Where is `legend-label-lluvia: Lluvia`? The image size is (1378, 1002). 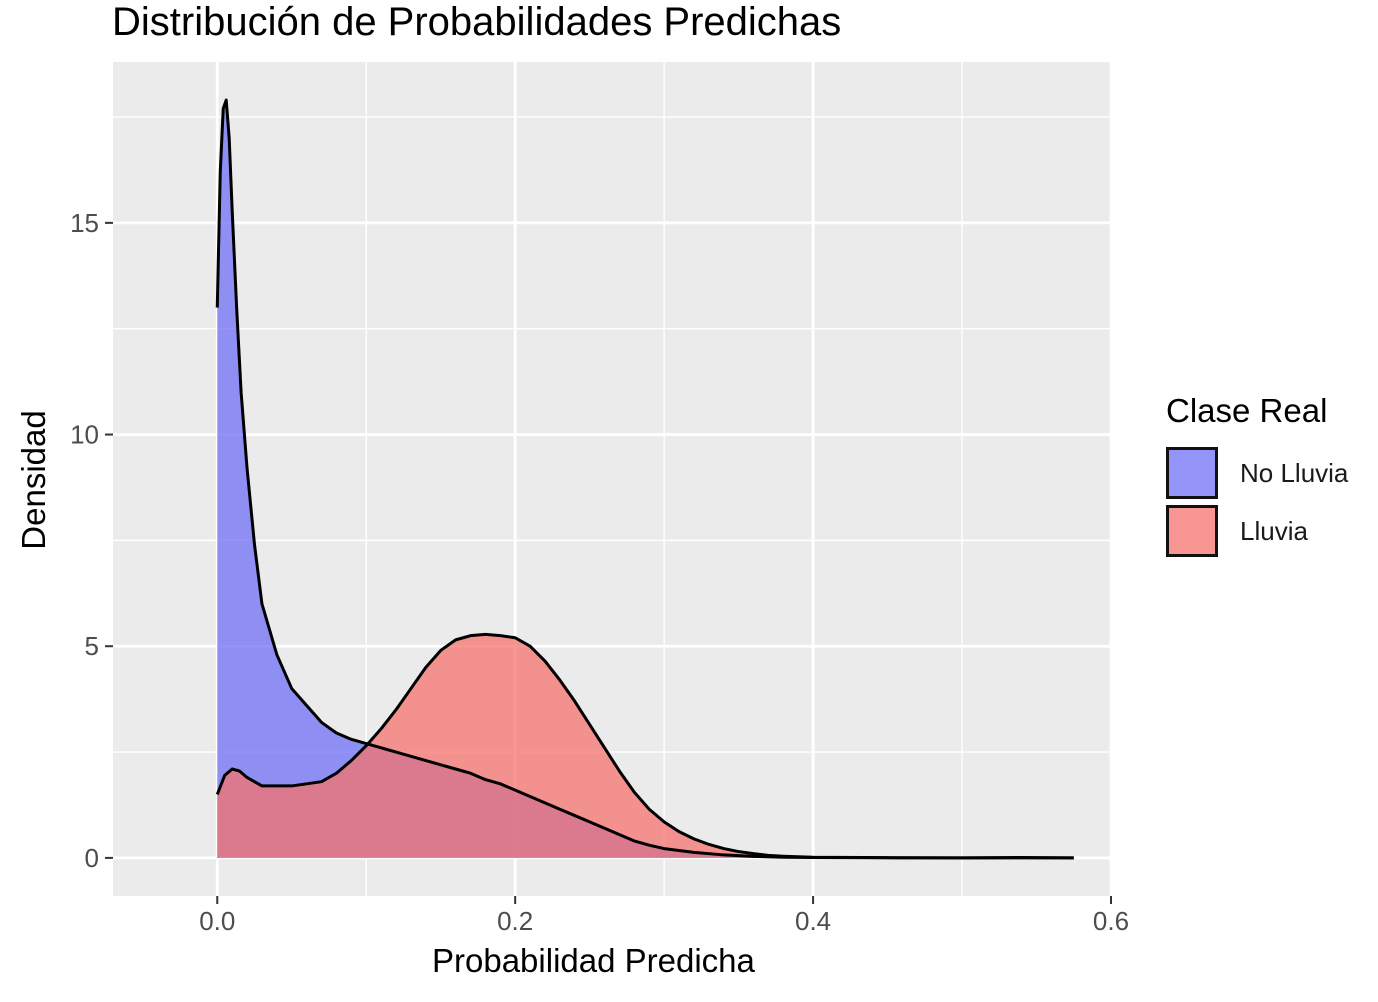 legend-label-lluvia: Lluvia is located at coordinates (1274, 530).